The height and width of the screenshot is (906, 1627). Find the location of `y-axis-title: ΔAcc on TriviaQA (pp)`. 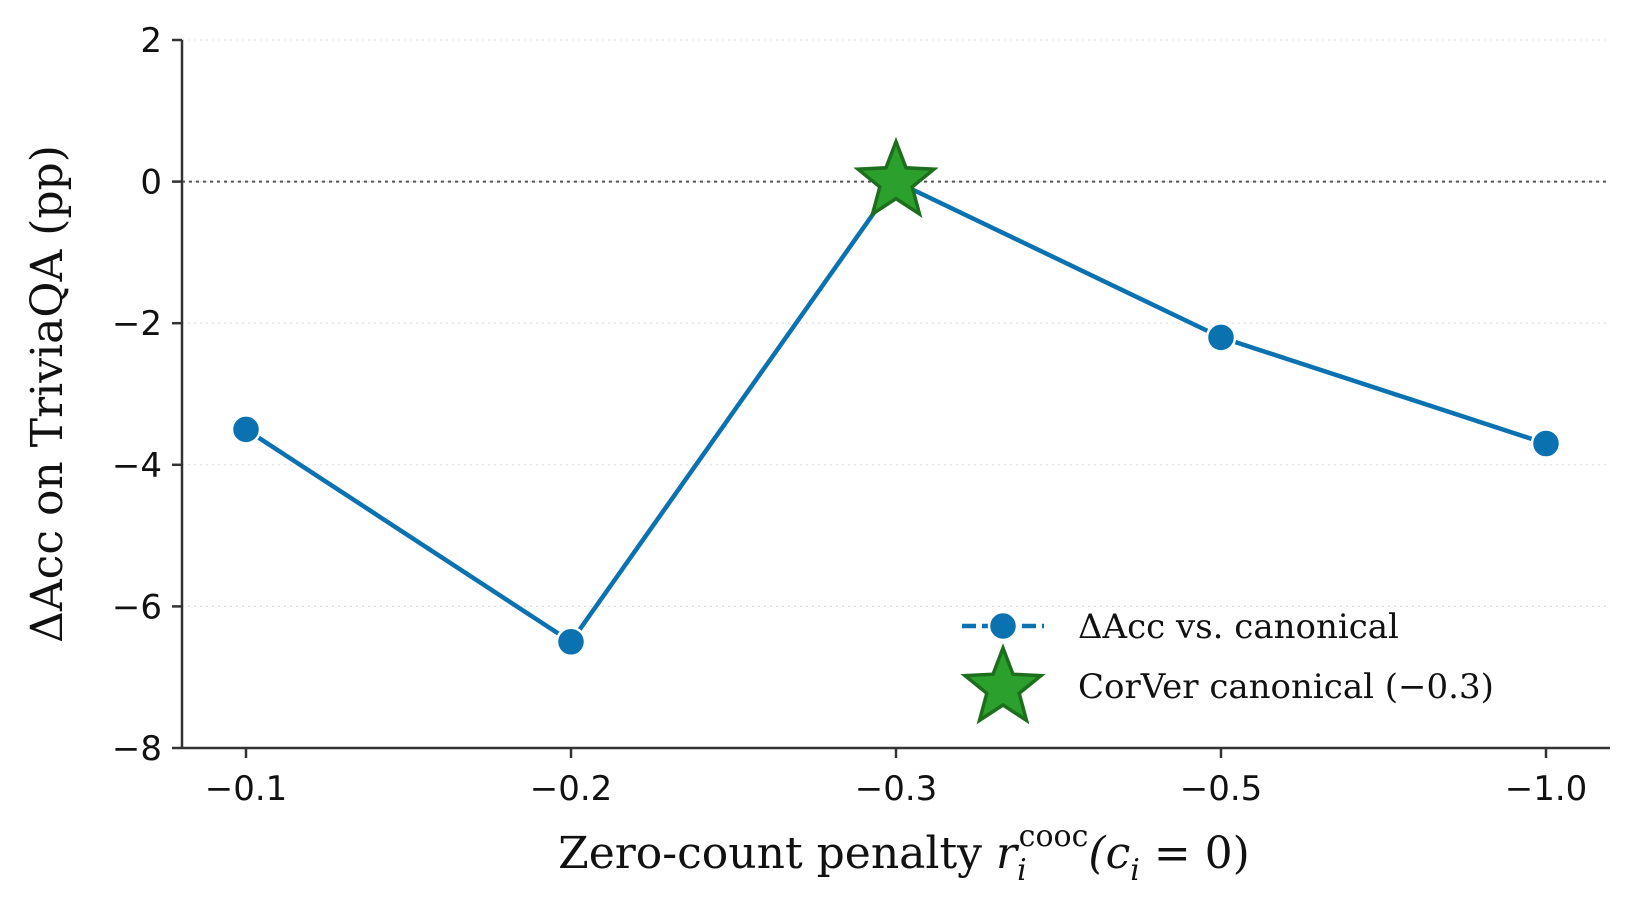

y-axis-title: ΔAcc on TriviaQA (pp) is located at coordinates (47, 394).